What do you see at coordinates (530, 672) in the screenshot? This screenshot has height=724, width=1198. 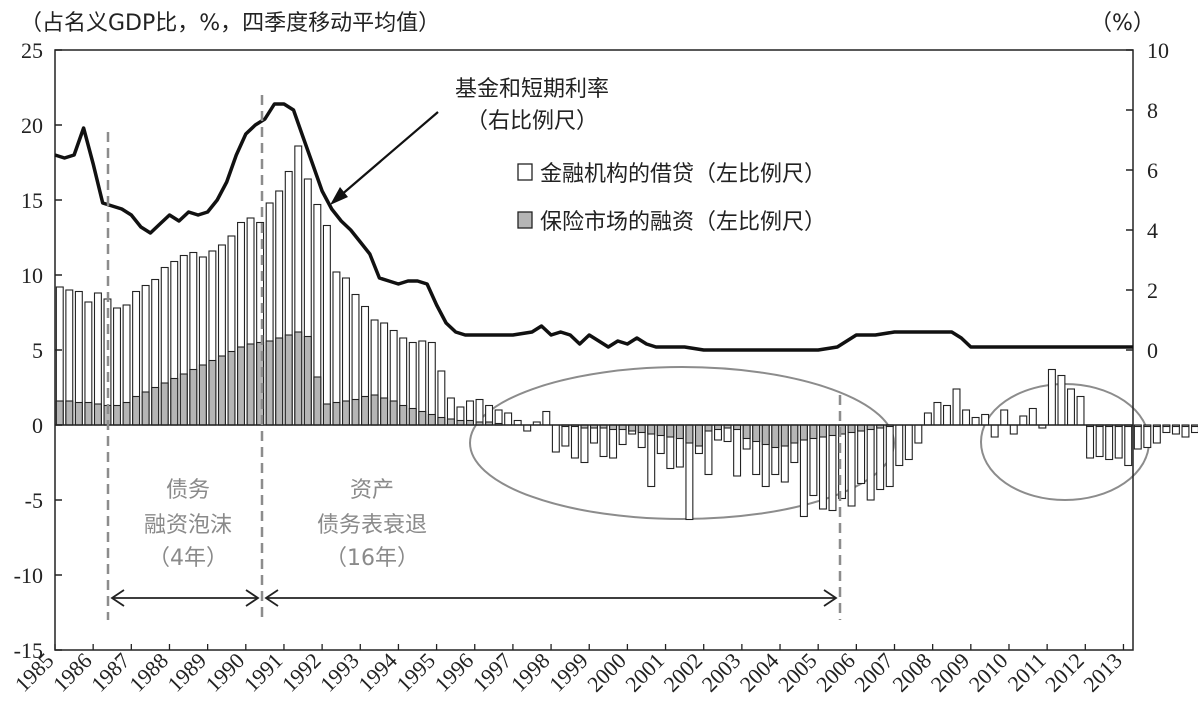 I see `x-tick-label: 1998` at bounding box center [530, 672].